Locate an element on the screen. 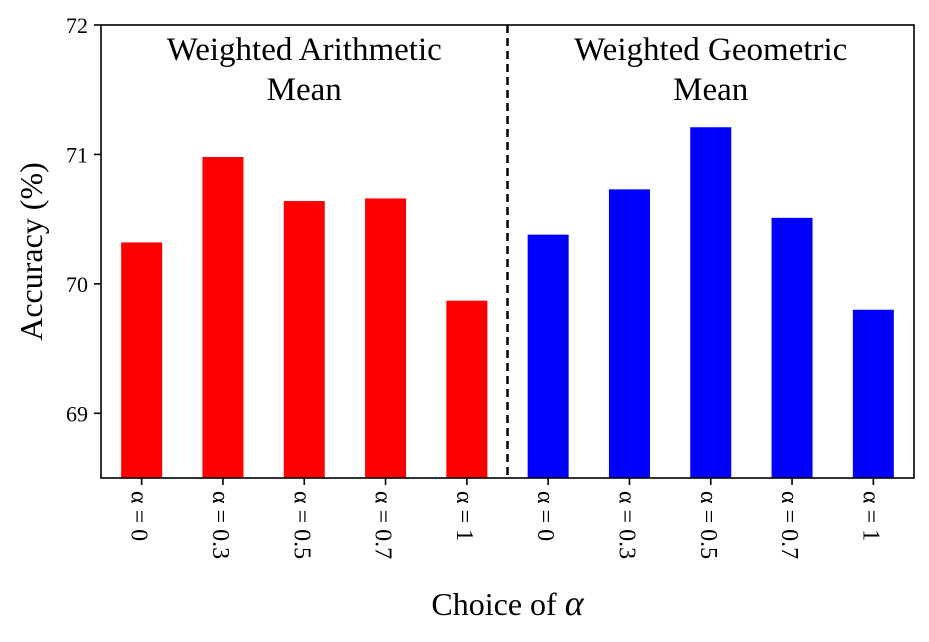  group-title-line1: Weighted Arithmetic is located at coordinates (304, 50).